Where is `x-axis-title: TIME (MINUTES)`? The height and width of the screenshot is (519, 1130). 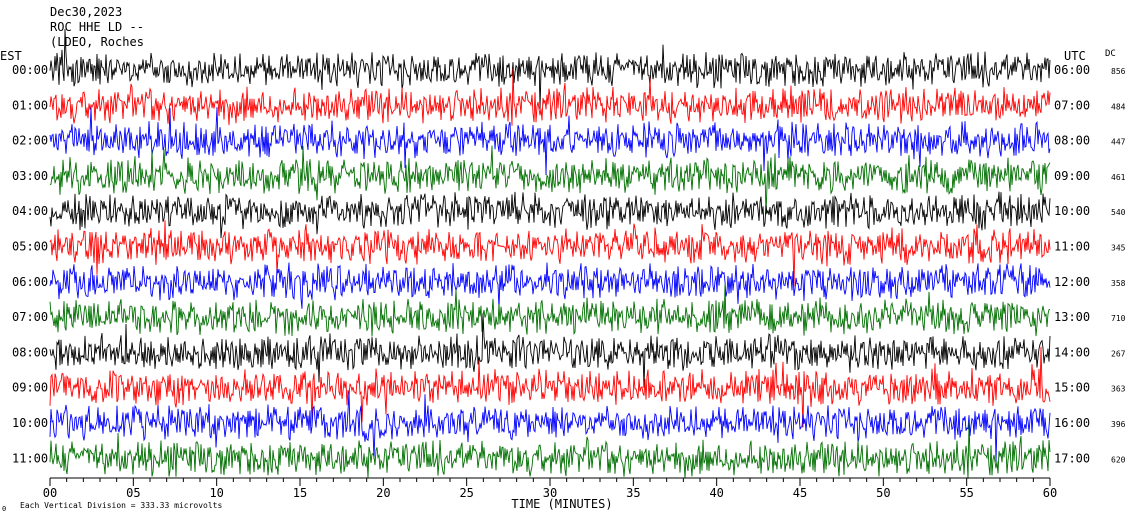 x-axis-title: TIME (MINUTES) is located at coordinates (561, 504).